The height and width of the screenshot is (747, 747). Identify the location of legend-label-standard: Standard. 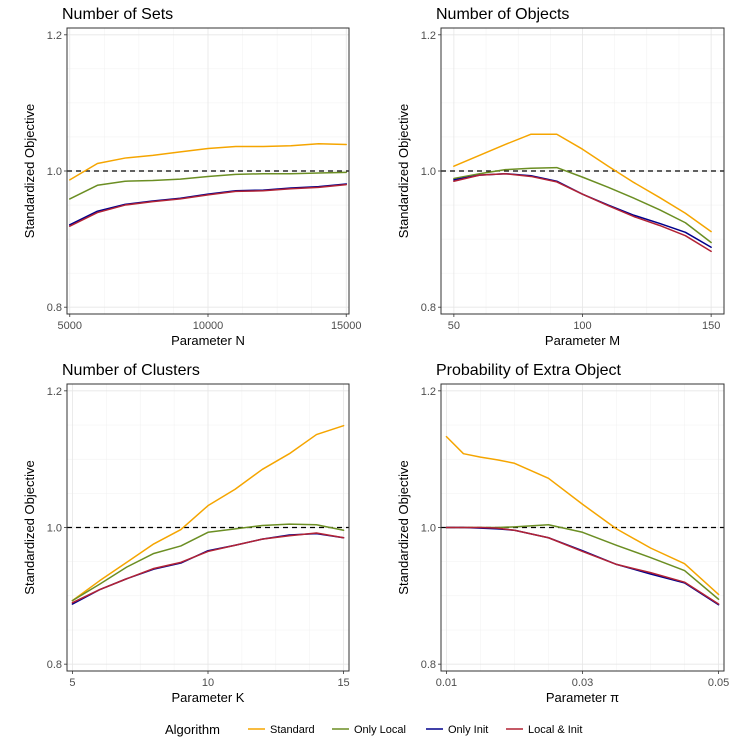
(292, 730).